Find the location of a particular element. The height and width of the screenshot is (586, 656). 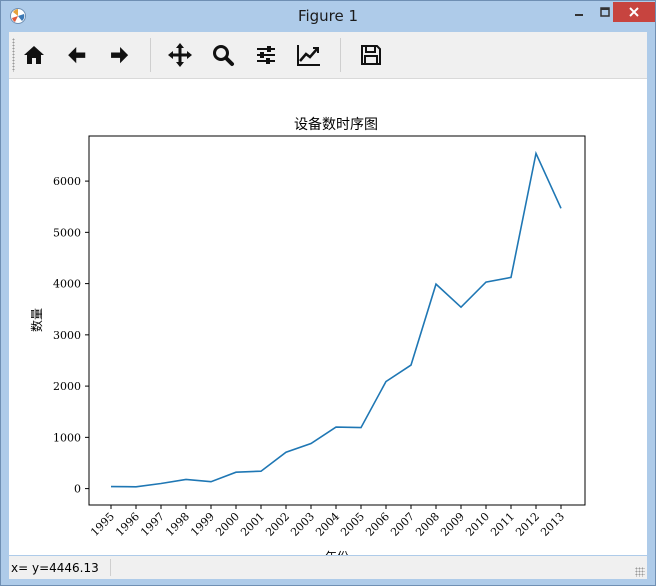

edit-axis-button is located at coordinates (309, 55).